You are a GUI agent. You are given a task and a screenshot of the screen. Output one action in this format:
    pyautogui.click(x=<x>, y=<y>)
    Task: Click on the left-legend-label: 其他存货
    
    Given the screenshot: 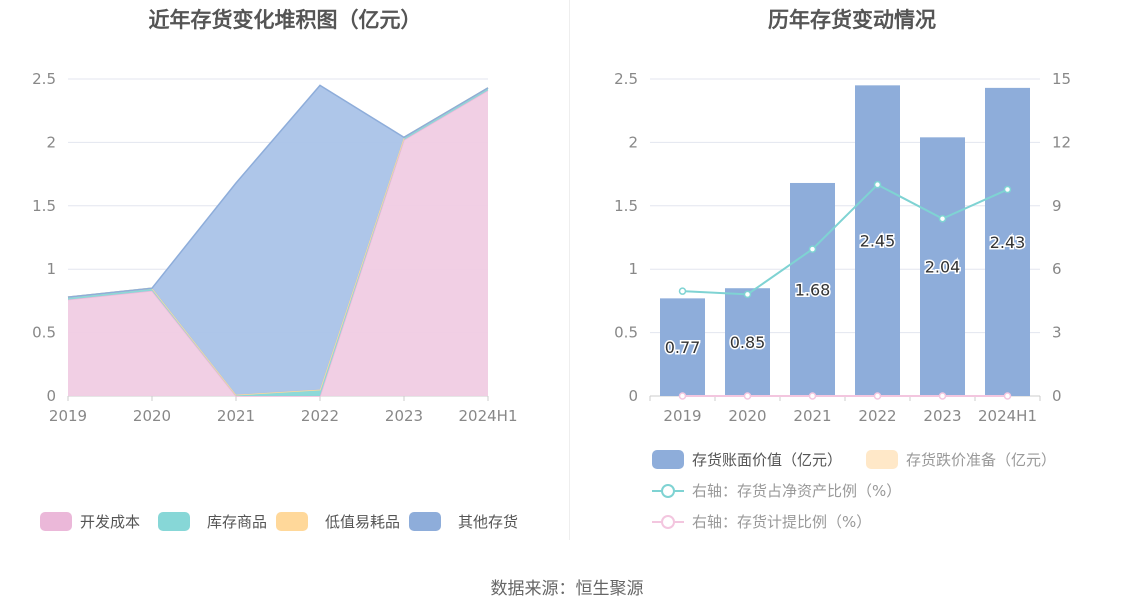 What is the action you would take?
    pyautogui.click(x=488, y=522)
    